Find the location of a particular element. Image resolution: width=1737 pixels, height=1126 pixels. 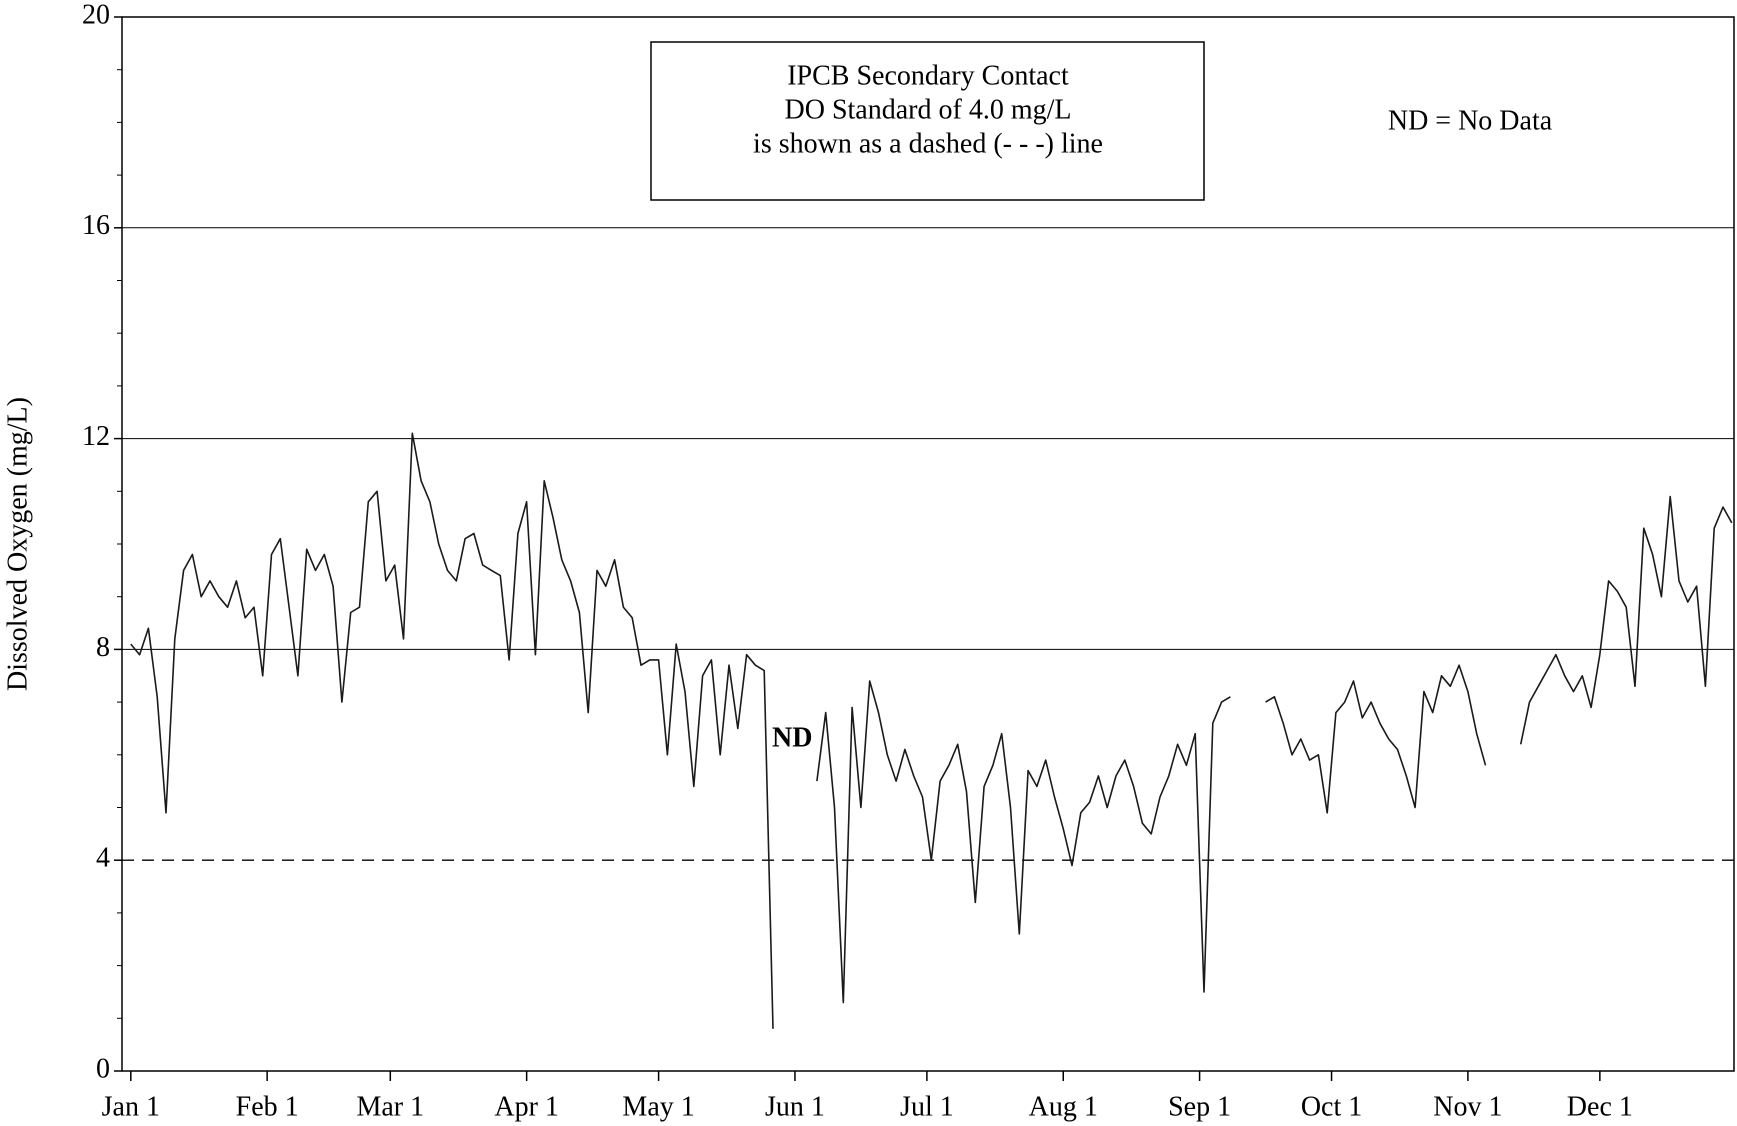

annotation-line: is shown as a dashed (- - -) line is located at coordinates (928, 143).